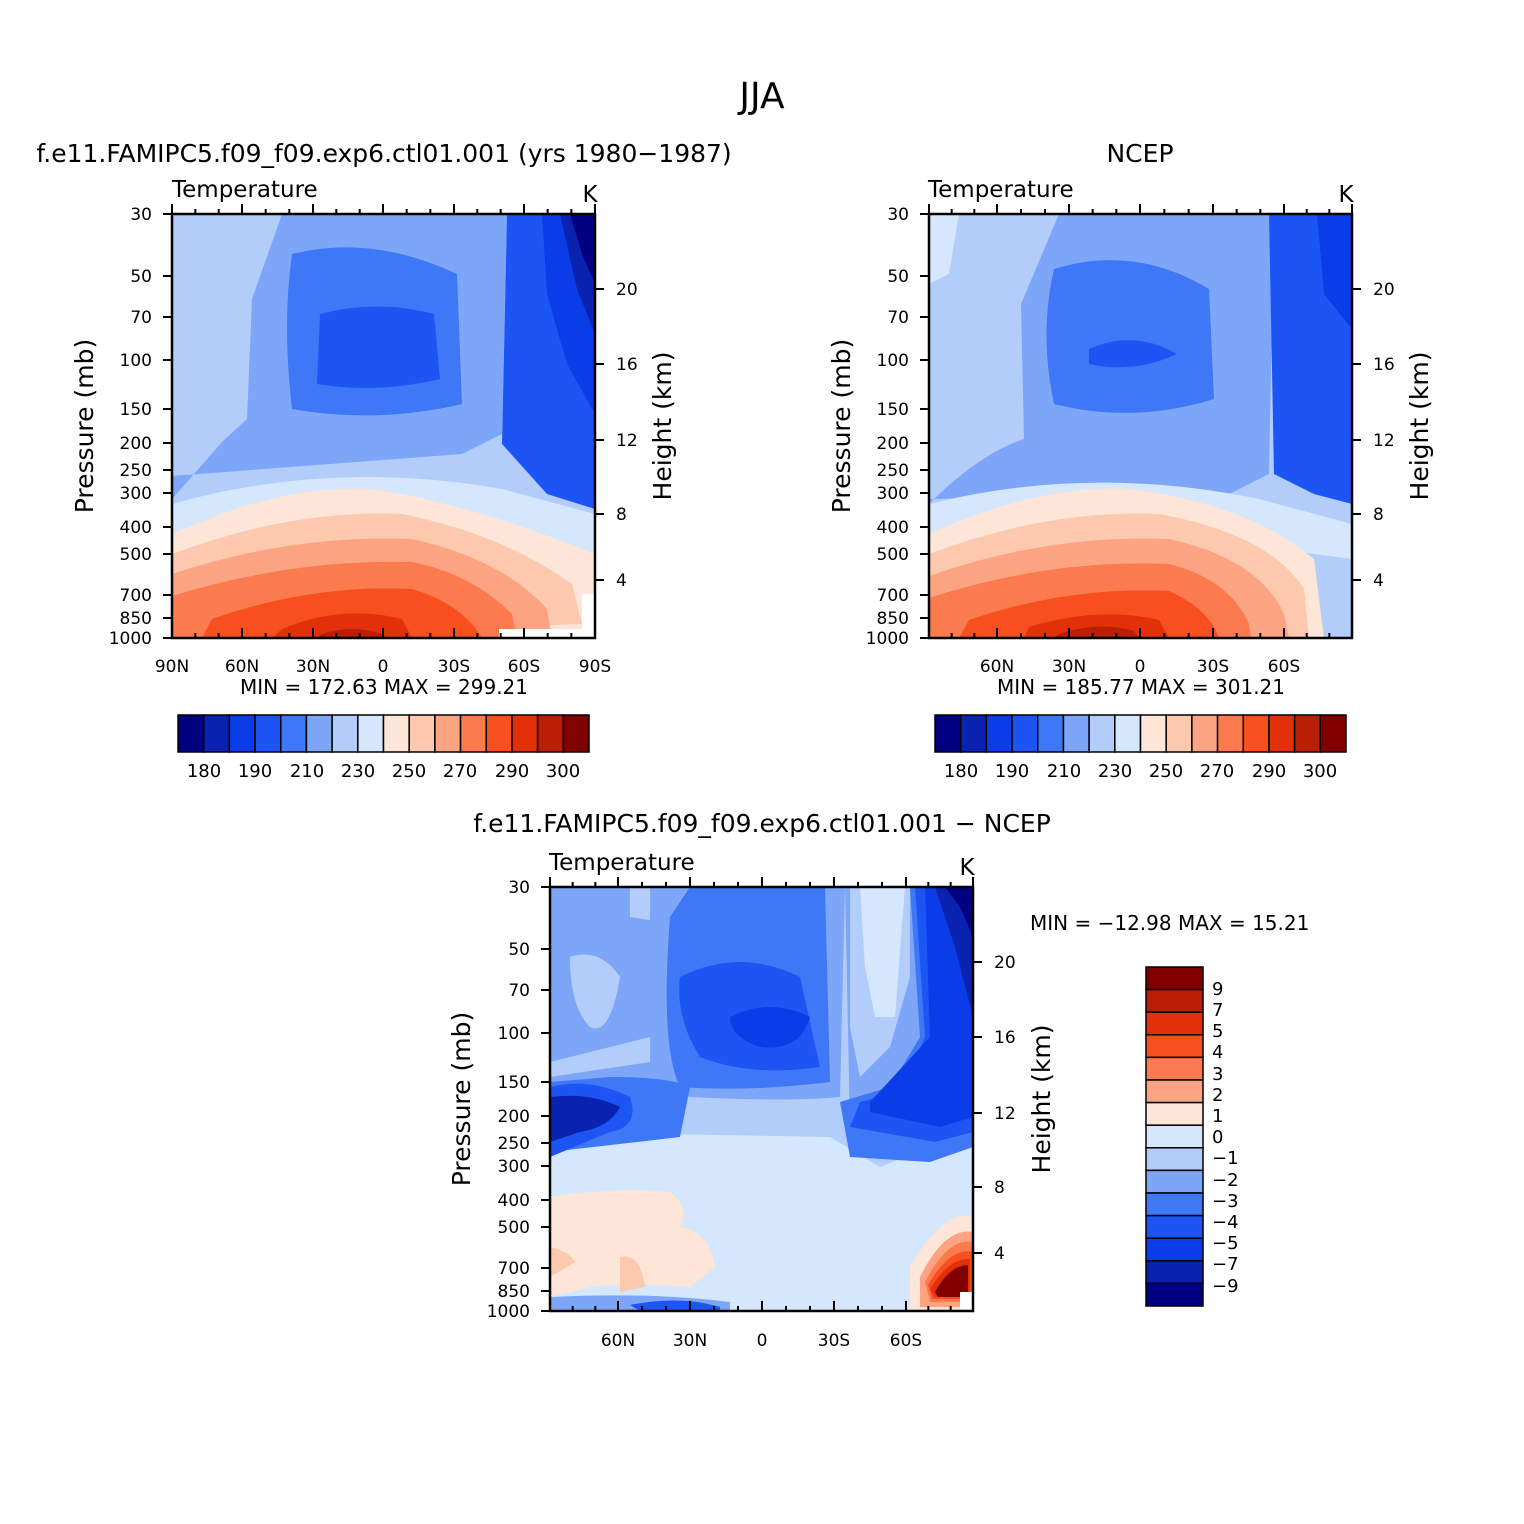 The width and height of the screenshot is (1524, 1524). I want to click on y-tick: 400, so click(514, 1201).